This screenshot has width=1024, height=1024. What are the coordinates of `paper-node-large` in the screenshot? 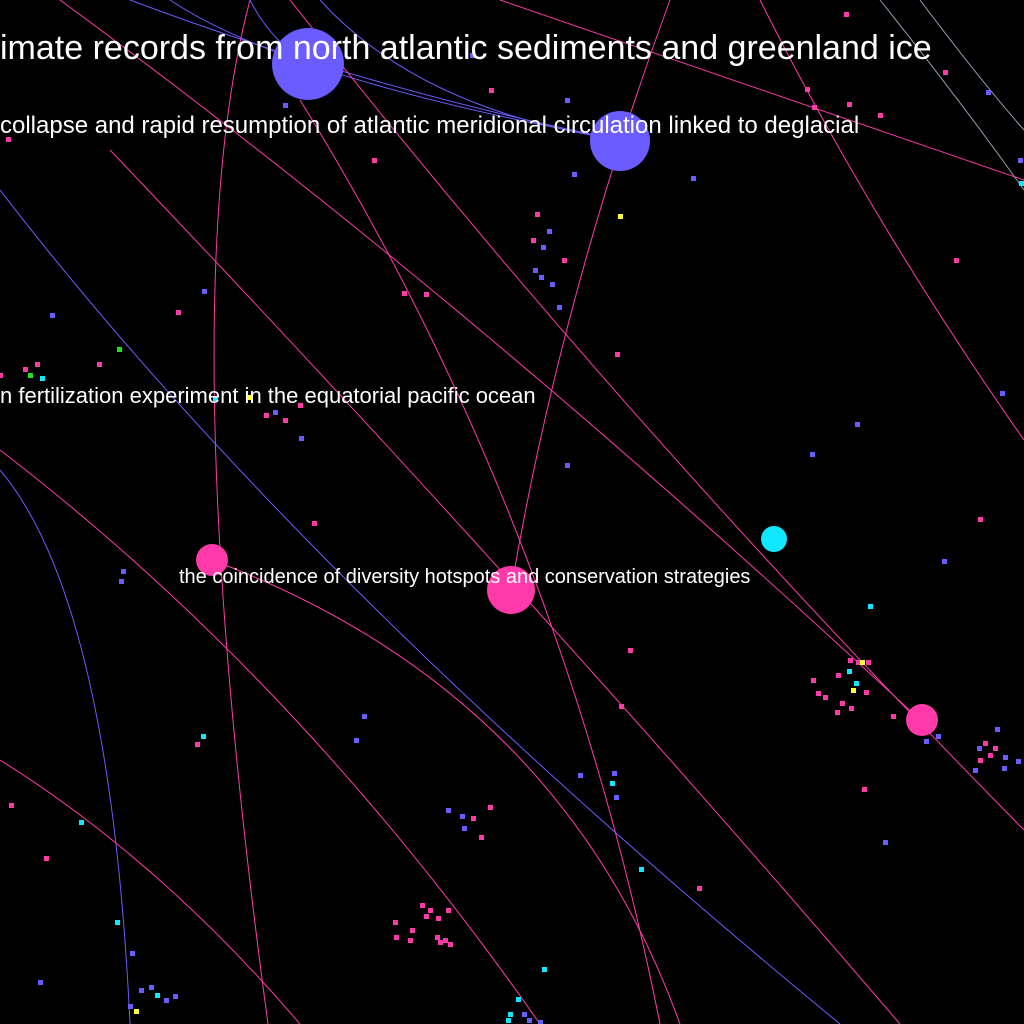 It's located at (620, 141).